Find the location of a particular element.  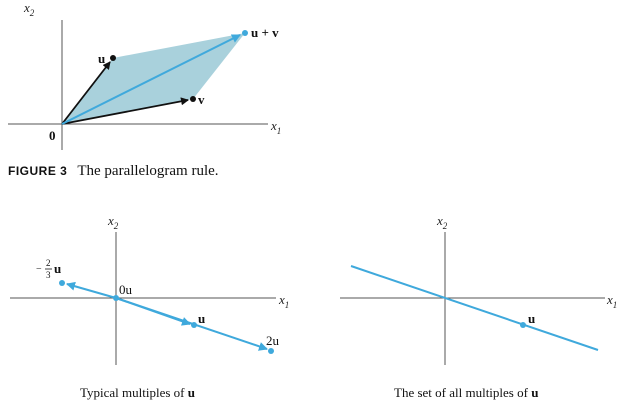

label-neg-two-thirds-u: − 2 3 u is located at coordinates (48, 269).